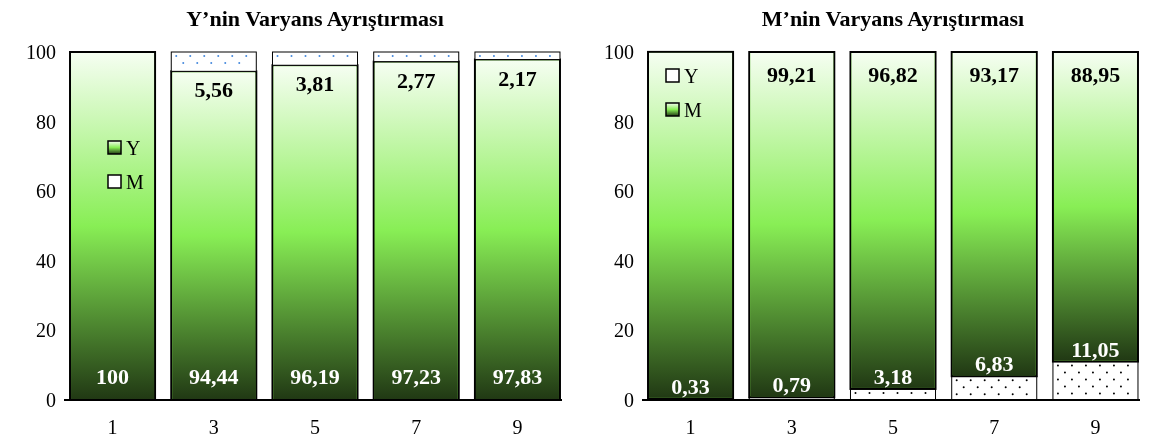 Image resolution: width=1156 pixels, height=448 pixels. I want to click on data-label: 2,17, so click(517, 78).